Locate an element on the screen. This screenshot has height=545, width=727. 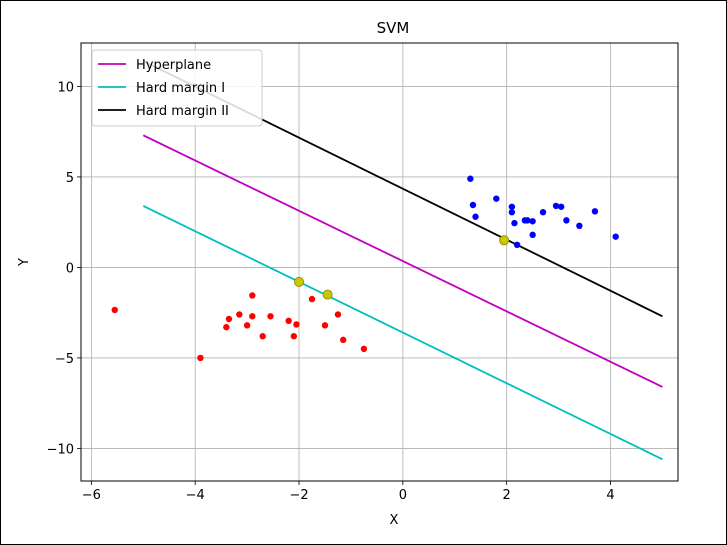
x-tick-label: −4 is located at coordinates (195, 495).